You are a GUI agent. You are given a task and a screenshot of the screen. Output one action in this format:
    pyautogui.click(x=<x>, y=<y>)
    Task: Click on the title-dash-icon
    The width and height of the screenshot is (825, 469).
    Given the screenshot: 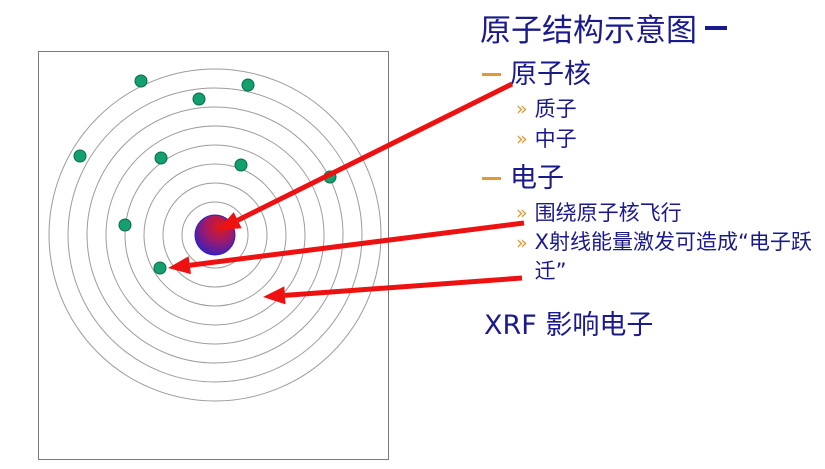 What is the action you would take?
    pyautogui.click(x=716, y=28)
    